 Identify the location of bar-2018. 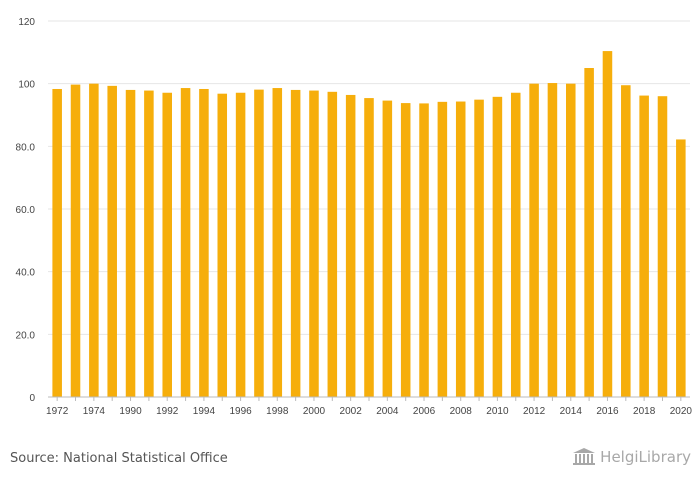
(644, 246).